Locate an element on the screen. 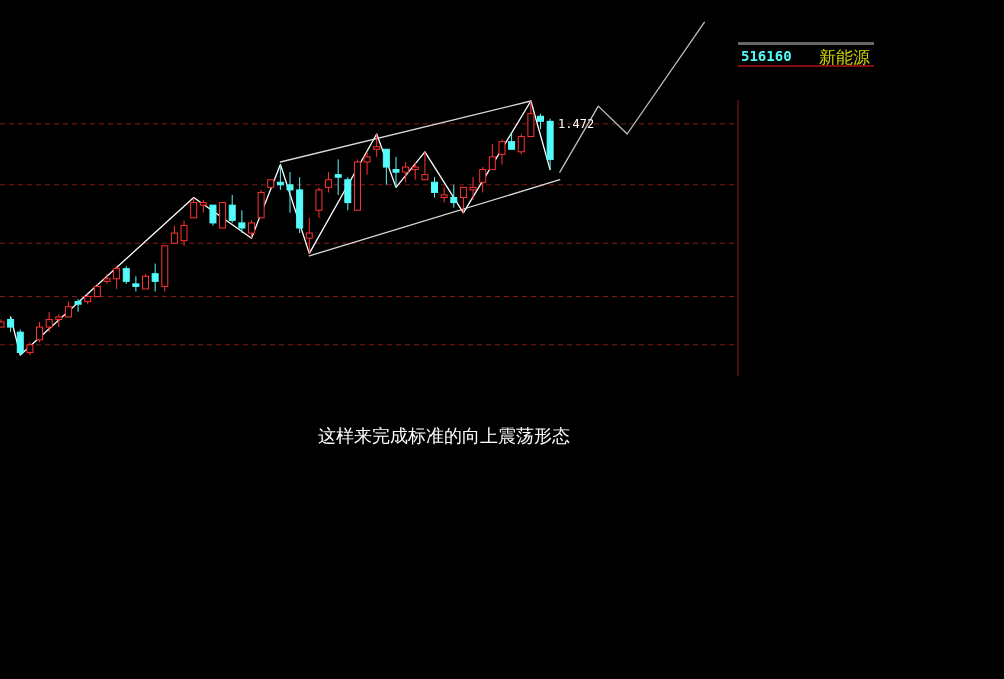 The width and height of the screenshot is (1004, 679). text: 516160 is located at coordinates (766, 56).